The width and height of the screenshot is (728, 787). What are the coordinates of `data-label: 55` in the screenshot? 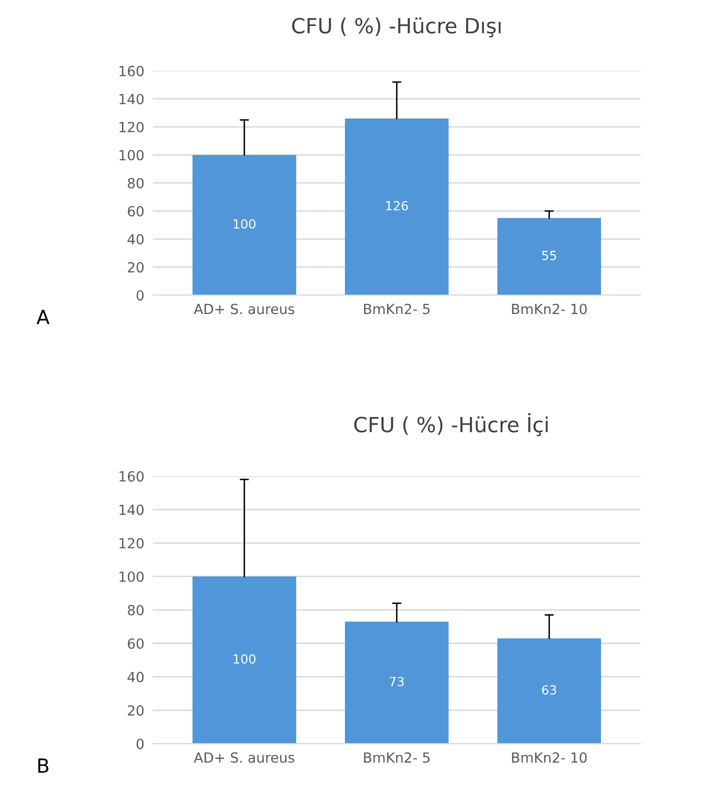 It's located at (549, 255).